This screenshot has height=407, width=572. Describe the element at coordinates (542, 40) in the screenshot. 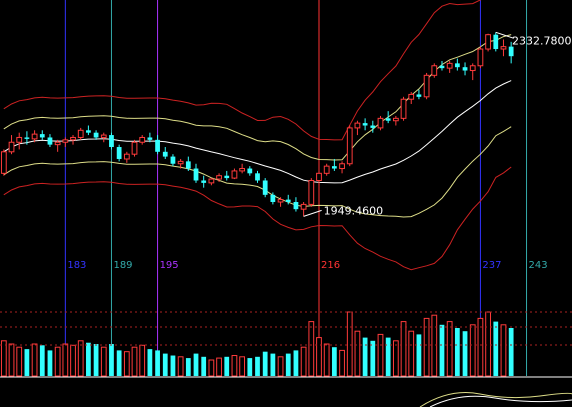

I see `high-annotation-label: 2332.7800` at that location.